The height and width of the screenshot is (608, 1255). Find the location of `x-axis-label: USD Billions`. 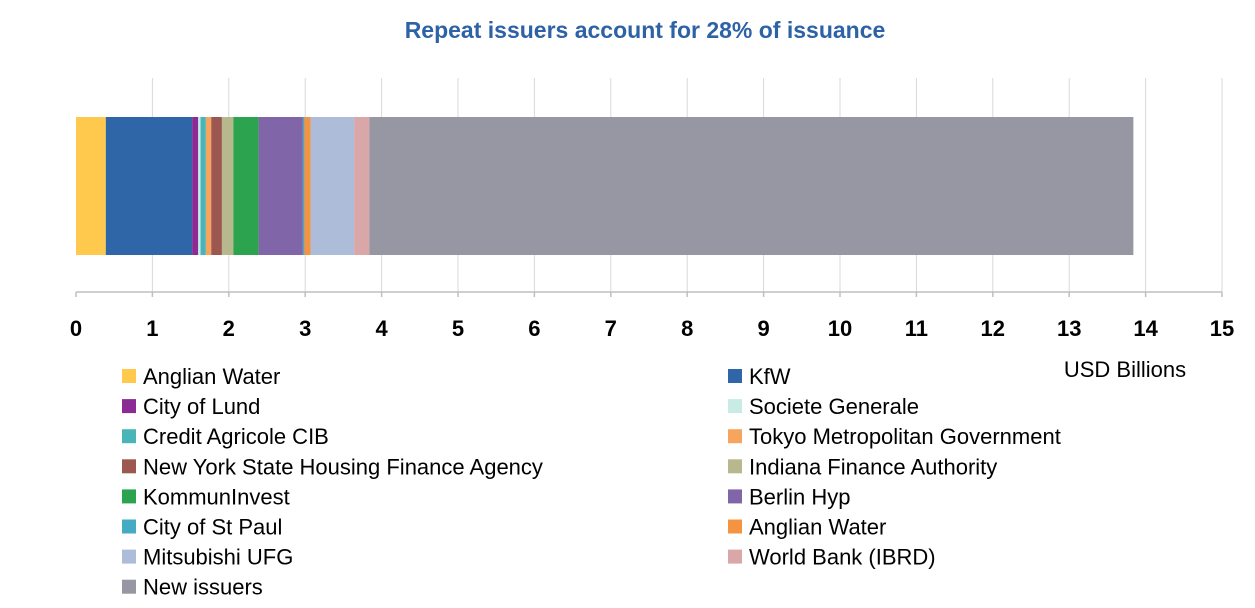

x-axis-label: USD Billions is located at coordinates (1125, 369).